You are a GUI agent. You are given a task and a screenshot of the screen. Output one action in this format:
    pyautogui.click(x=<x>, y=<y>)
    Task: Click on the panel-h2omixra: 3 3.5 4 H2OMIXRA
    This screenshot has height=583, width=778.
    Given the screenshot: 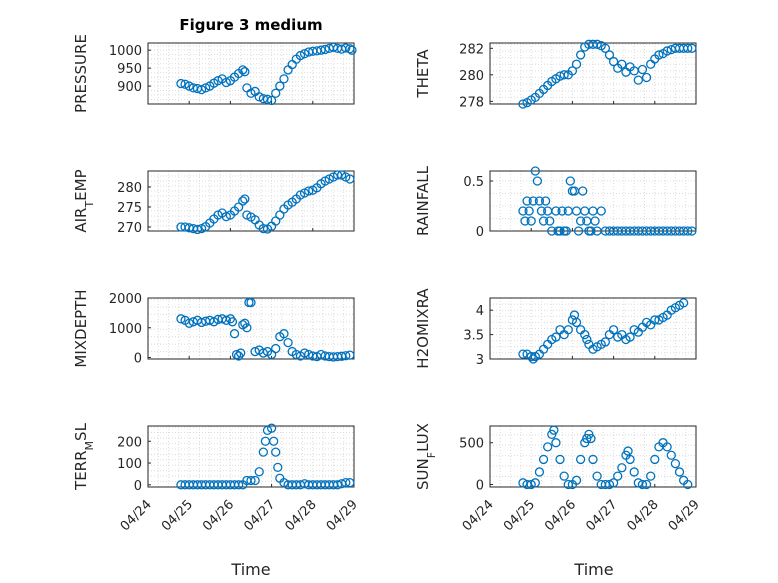 What is the action you would take?
    pyautogui.click(x=555, y=328)
    